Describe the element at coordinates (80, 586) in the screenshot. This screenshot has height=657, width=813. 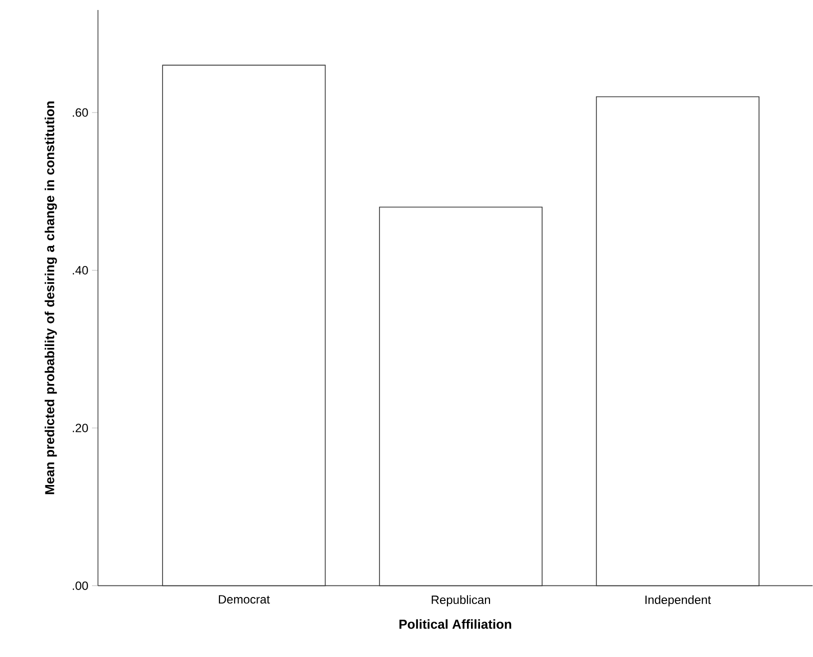
I see `y-tick-label: .00` at that location.